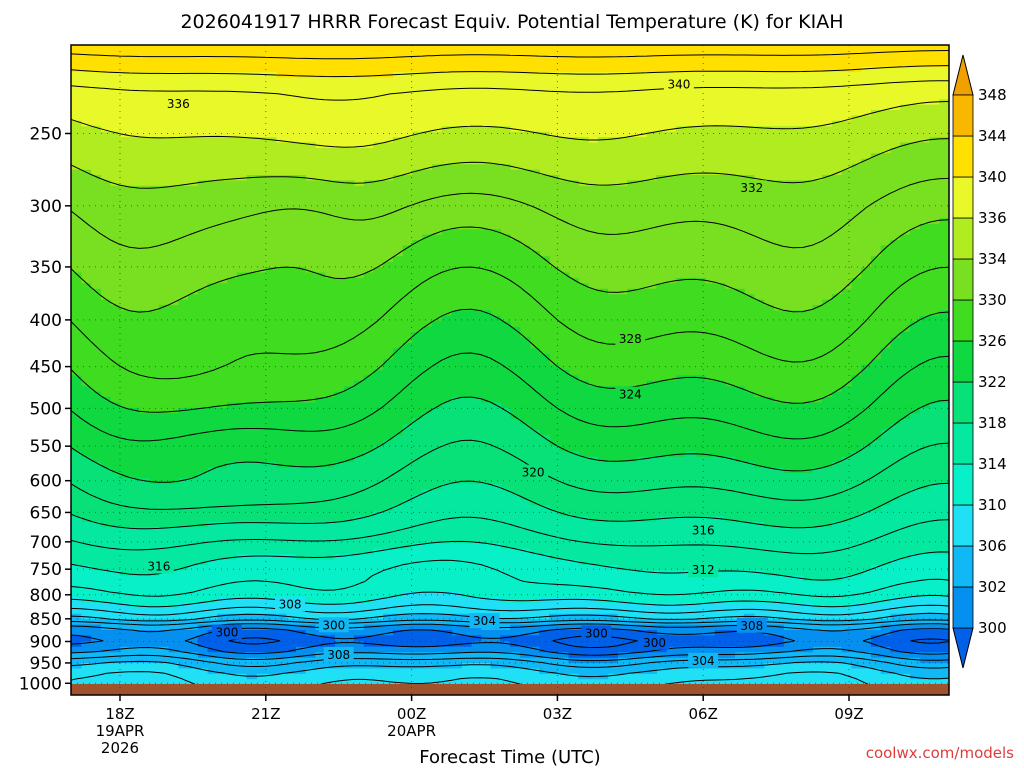 The image size is (1024, 768). I want to click on contour-label: 312, so click(703, 570).